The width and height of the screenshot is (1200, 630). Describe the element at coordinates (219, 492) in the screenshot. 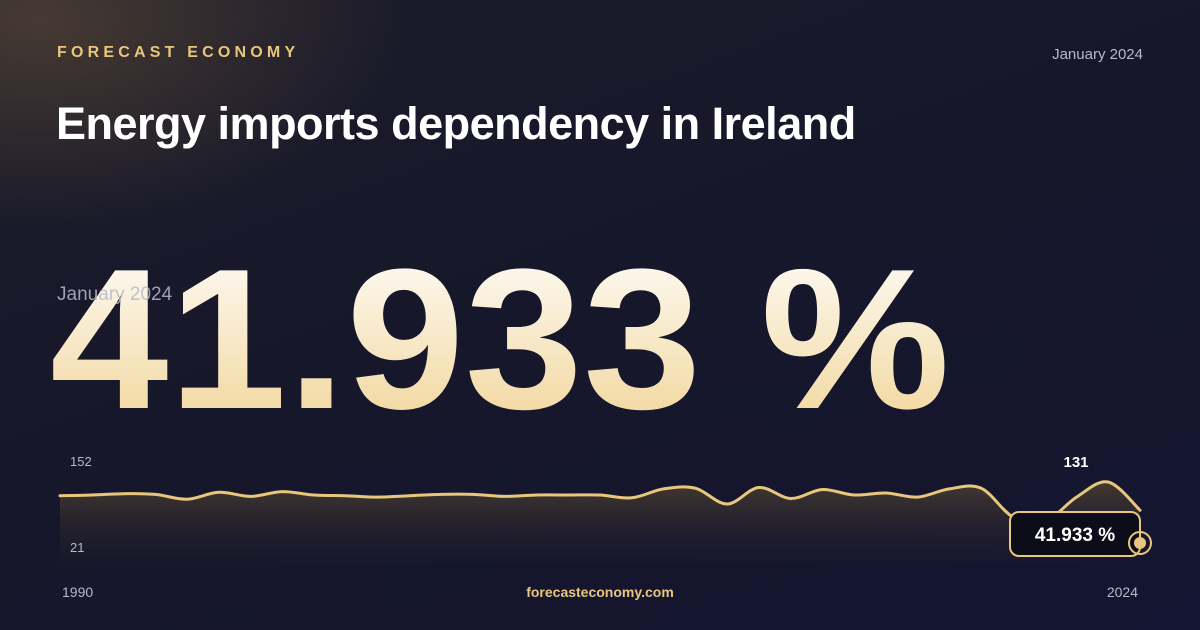

I see `chart-point-1995` at that location.